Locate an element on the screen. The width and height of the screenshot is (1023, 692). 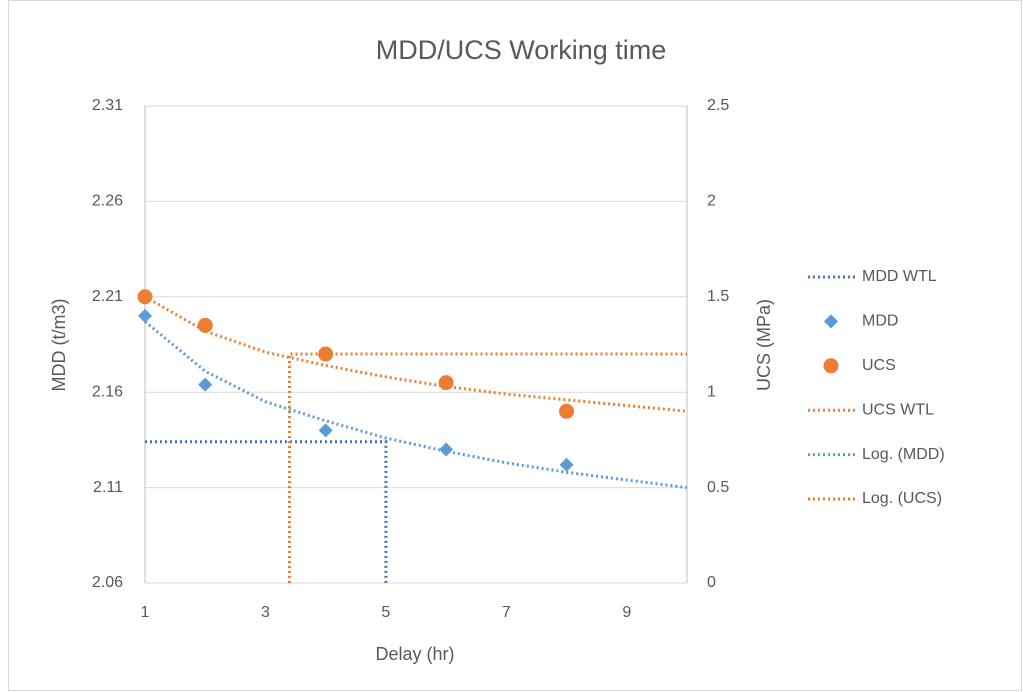
y2-tick-label: 0 is located at coordinates (711, 582).